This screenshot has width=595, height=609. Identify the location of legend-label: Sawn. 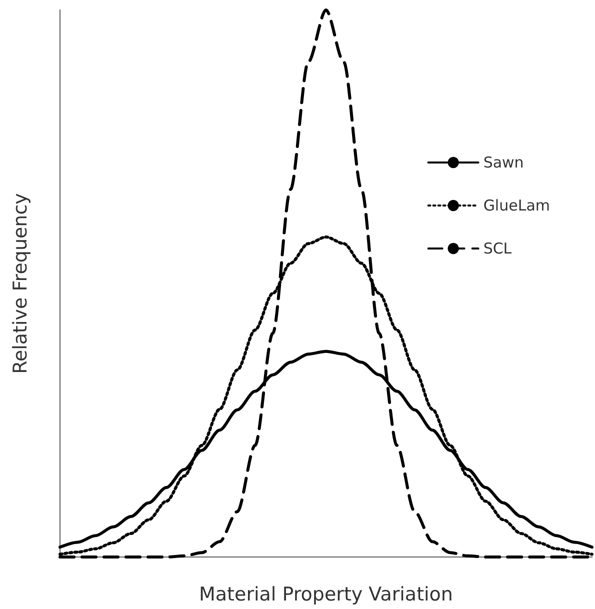
(503, 163).